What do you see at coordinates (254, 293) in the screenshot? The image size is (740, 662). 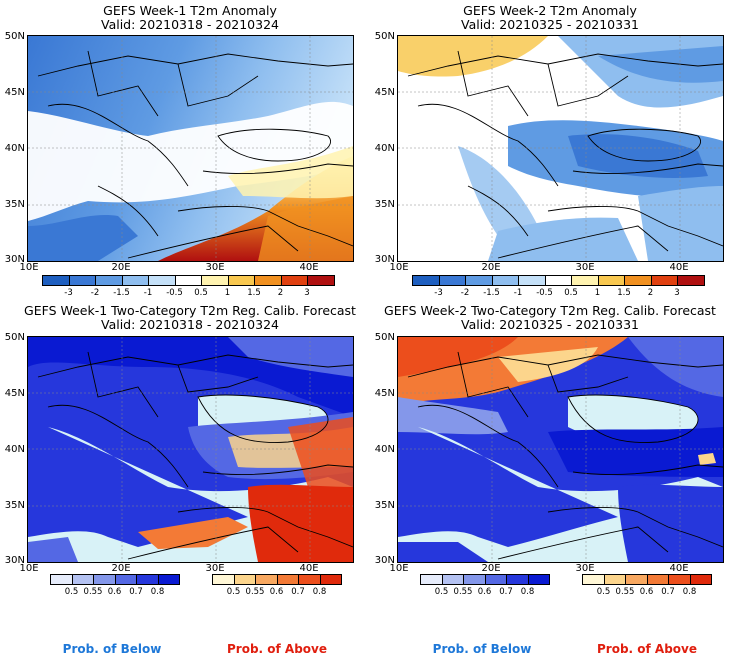 I see `colorbar-tick-label: 1.5` at bounding box center [254, 293].